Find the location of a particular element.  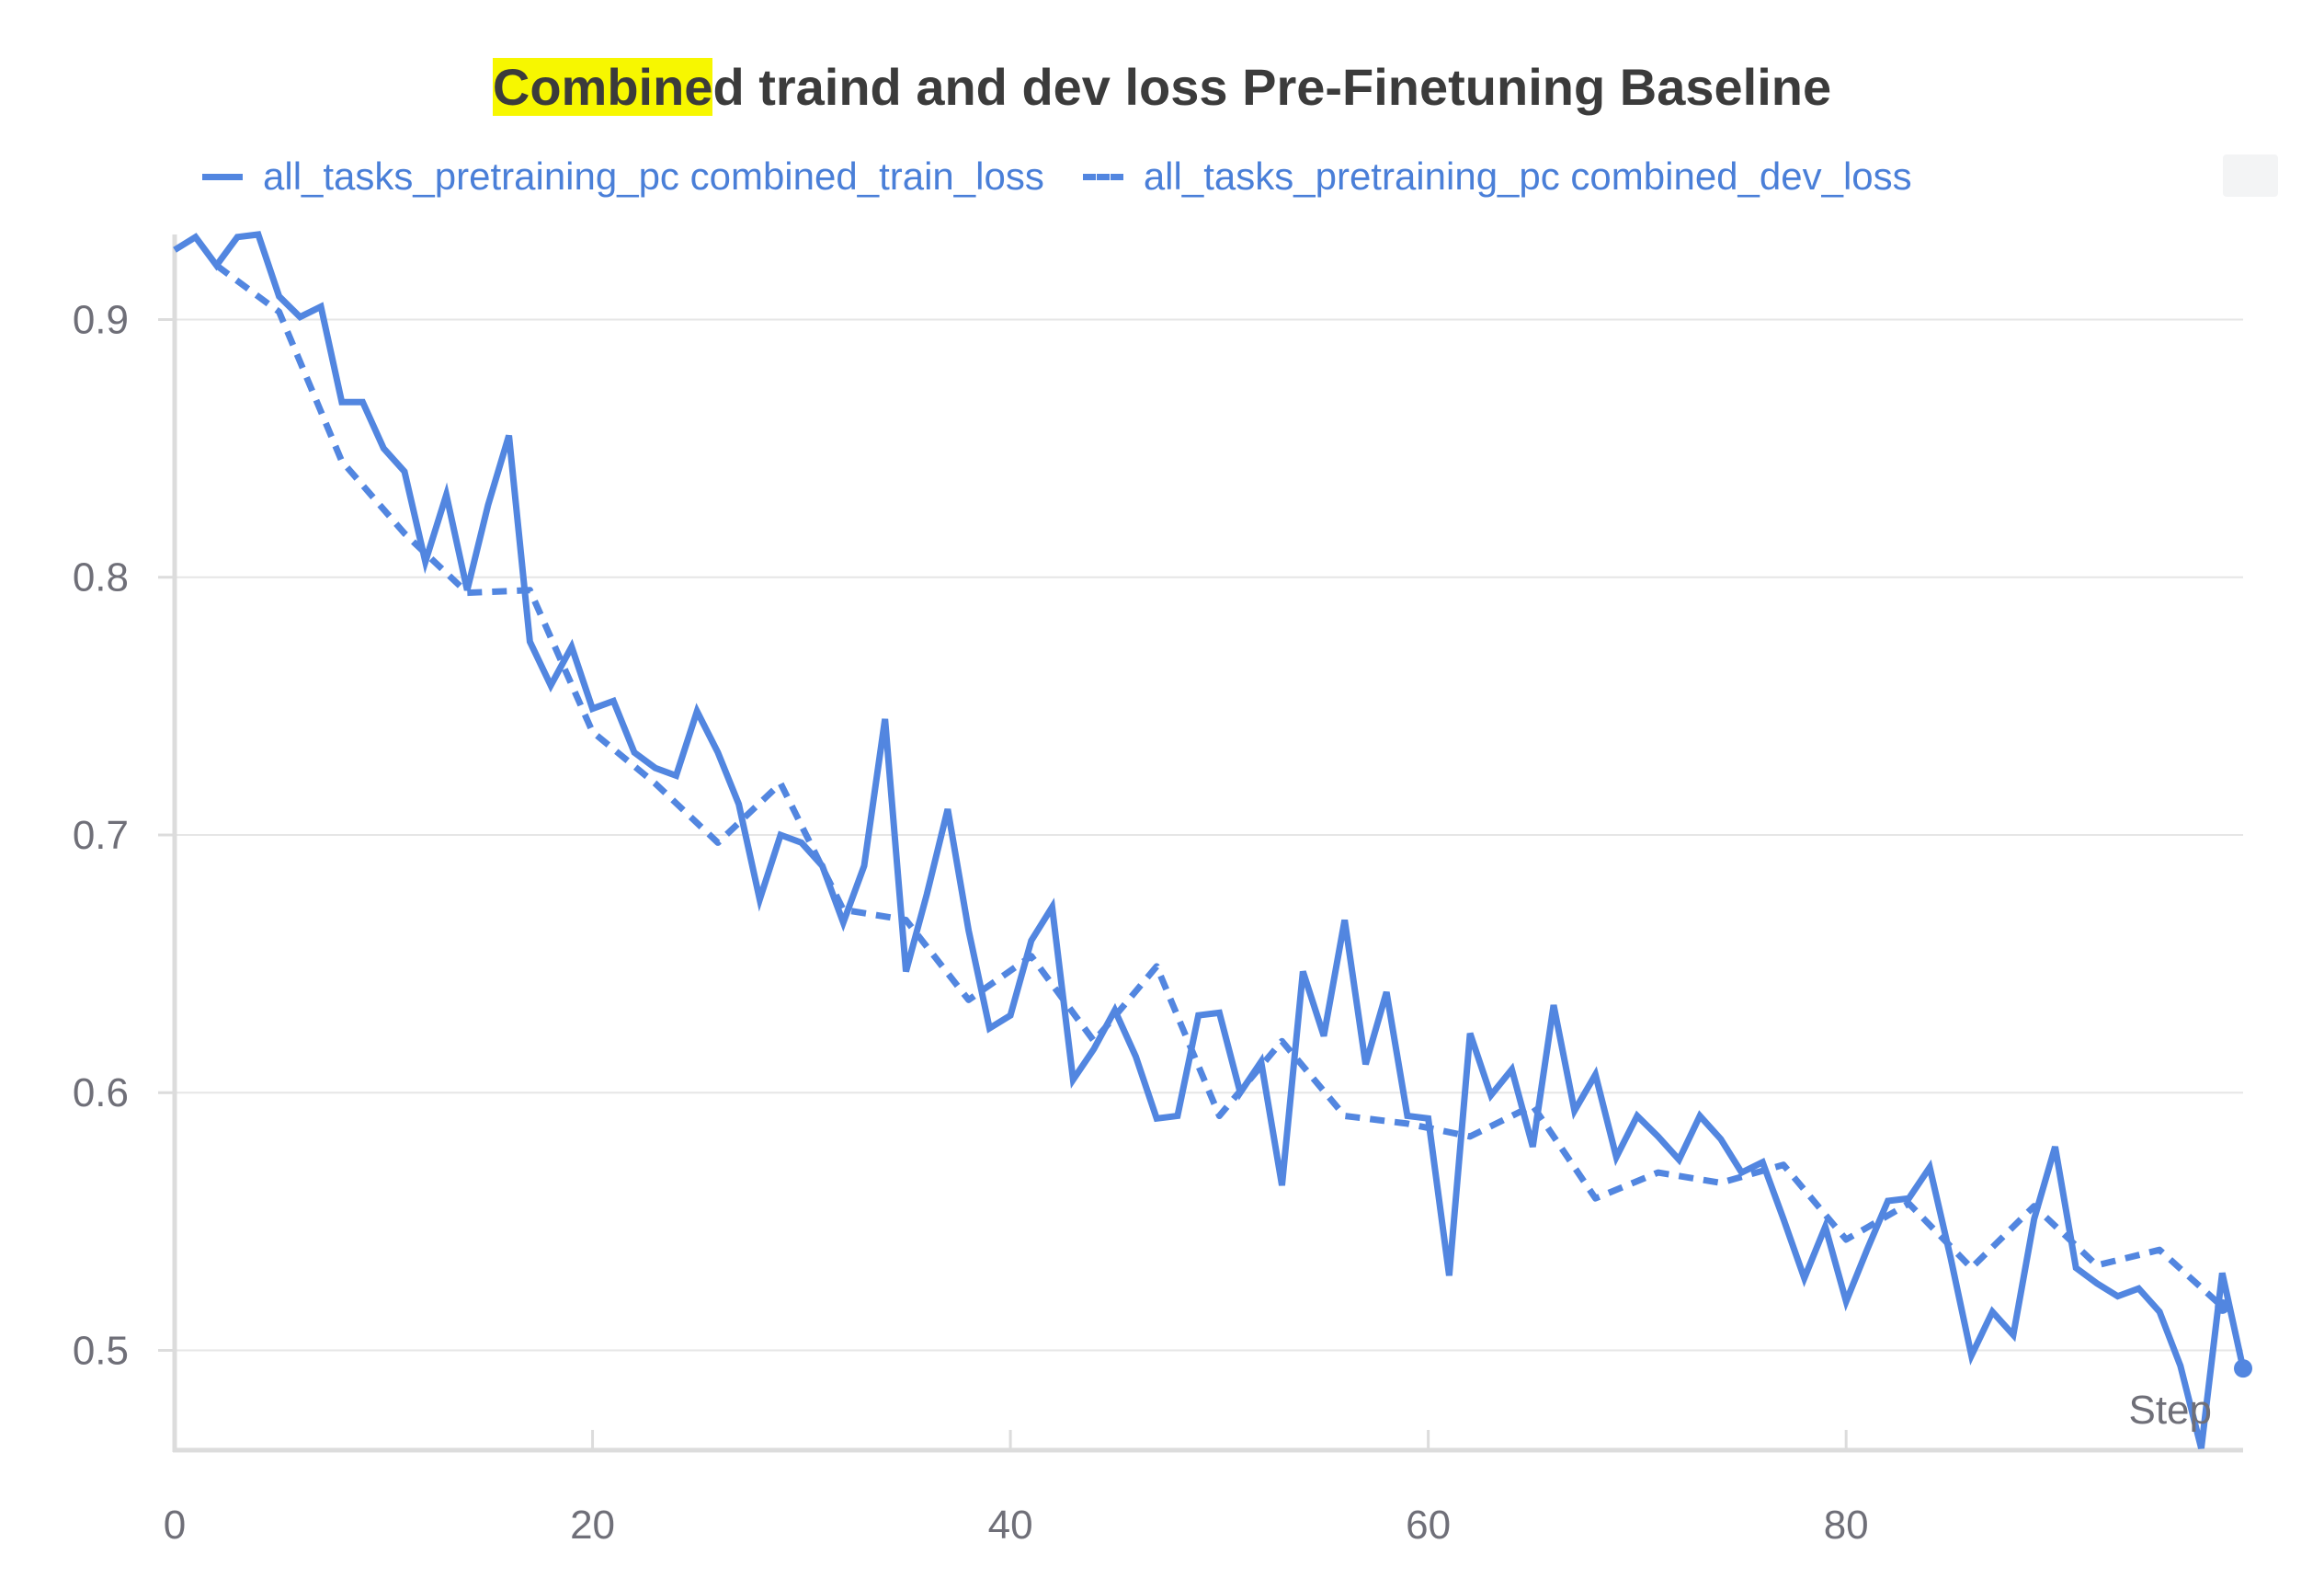

x-tick-label-3: 60 is located at coordinates (1428, 1526).